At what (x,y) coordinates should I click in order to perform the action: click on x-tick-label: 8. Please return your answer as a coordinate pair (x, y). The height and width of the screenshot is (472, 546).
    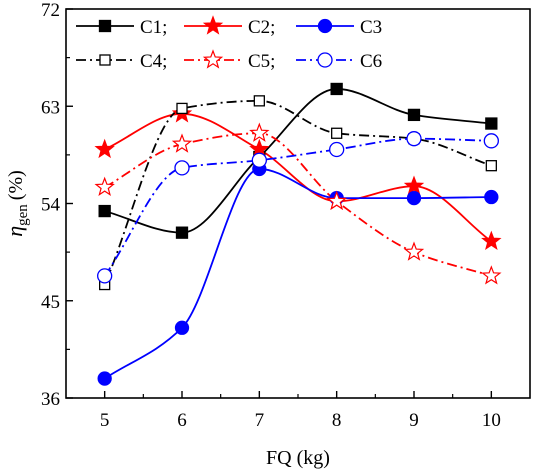
    Looking at the image, I should click on (337, 420).